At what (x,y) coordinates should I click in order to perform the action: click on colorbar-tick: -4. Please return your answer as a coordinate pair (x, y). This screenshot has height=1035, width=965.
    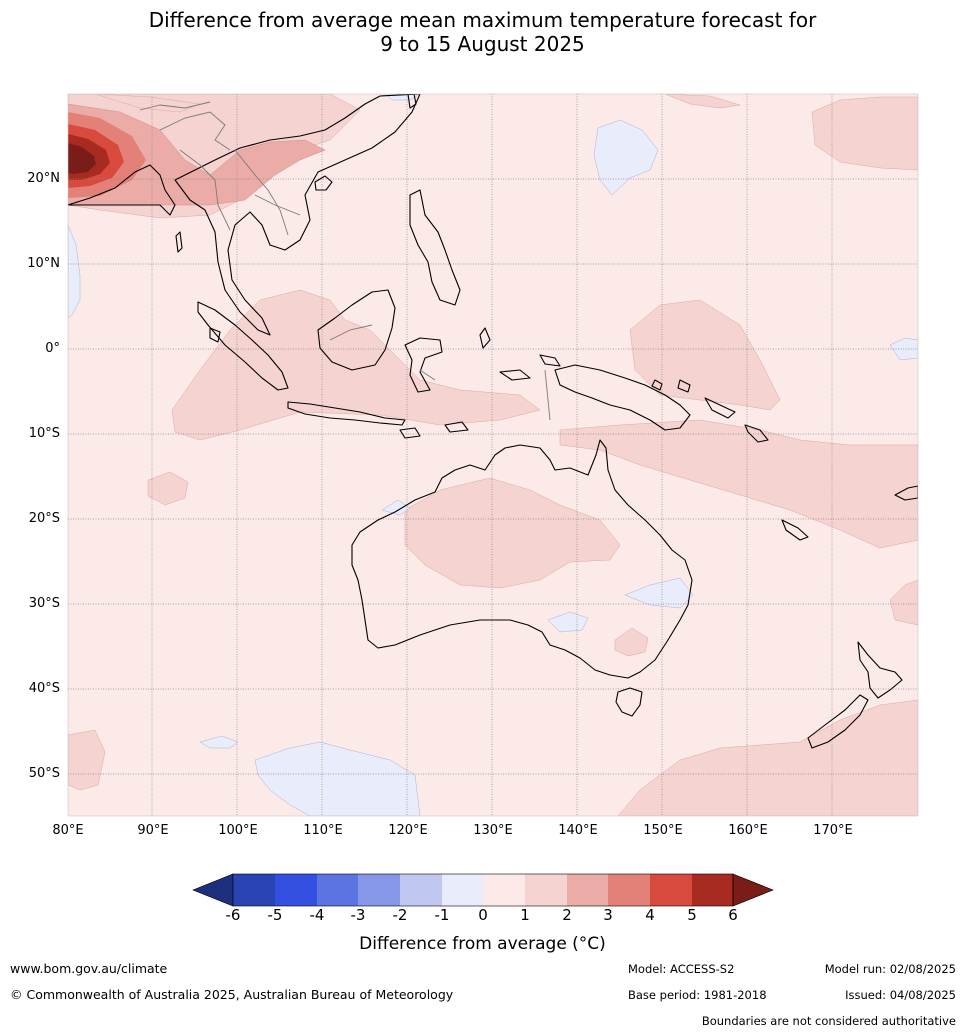
    Looking at the image, I should click on (317, 915).